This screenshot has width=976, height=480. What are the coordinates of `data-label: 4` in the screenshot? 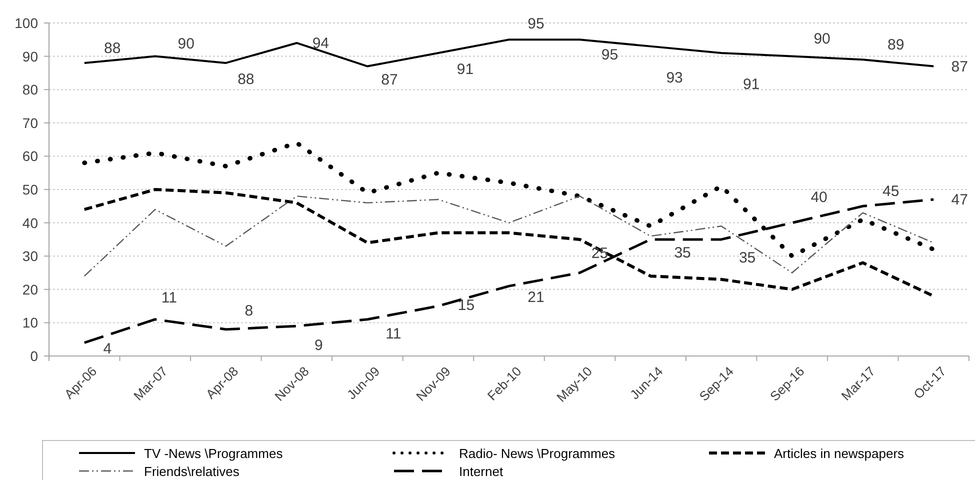 It's located at (107, 349).